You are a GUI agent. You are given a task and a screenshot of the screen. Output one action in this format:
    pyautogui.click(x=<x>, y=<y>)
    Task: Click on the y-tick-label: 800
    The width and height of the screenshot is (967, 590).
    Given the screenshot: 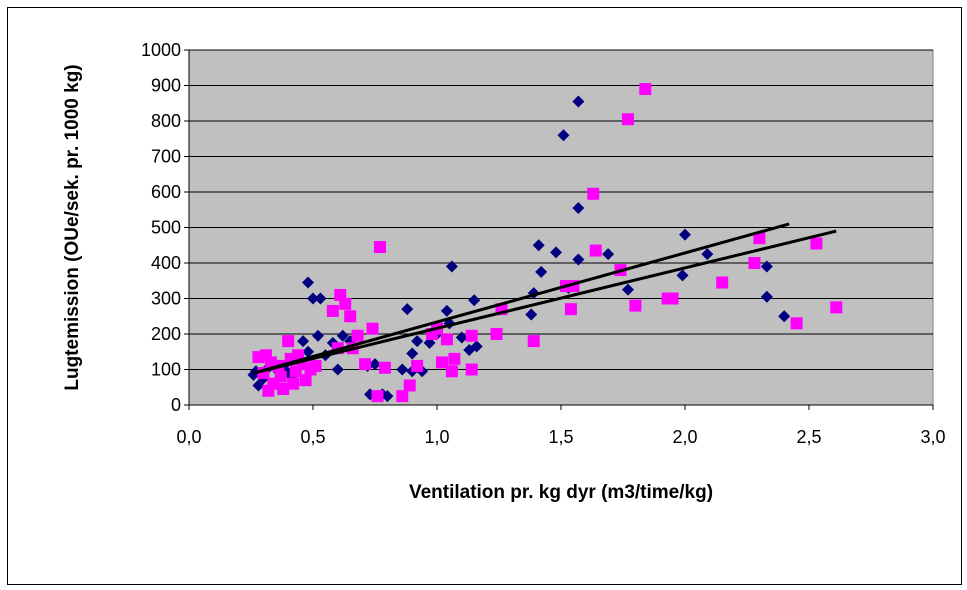 What is the action you would take?
    pyautogui.click(x=166, y=121)
    